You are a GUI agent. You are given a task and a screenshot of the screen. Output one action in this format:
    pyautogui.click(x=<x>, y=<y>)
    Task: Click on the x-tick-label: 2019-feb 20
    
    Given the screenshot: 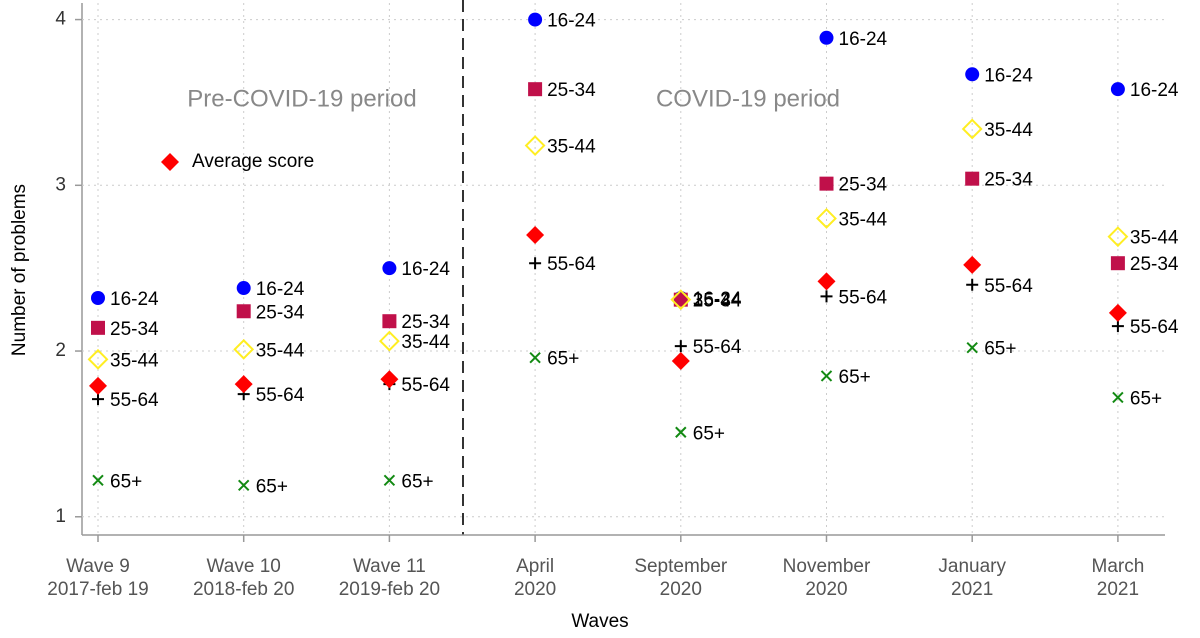 What is the action you would take?
    pyautogui.click(x=389, y=589)
    